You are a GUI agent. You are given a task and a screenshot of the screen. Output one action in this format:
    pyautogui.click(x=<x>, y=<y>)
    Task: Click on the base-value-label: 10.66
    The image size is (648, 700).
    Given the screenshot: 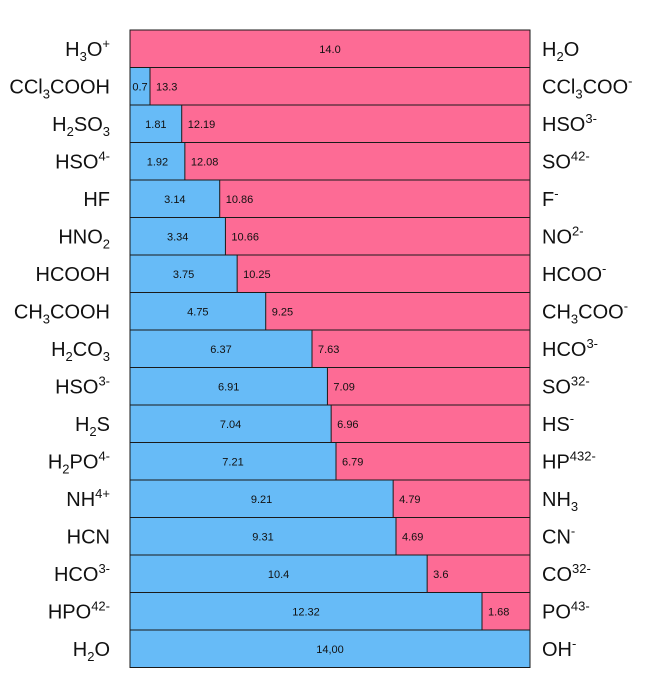 What is the action you would take?
    pyautogui.click(x=245, y=237)
    